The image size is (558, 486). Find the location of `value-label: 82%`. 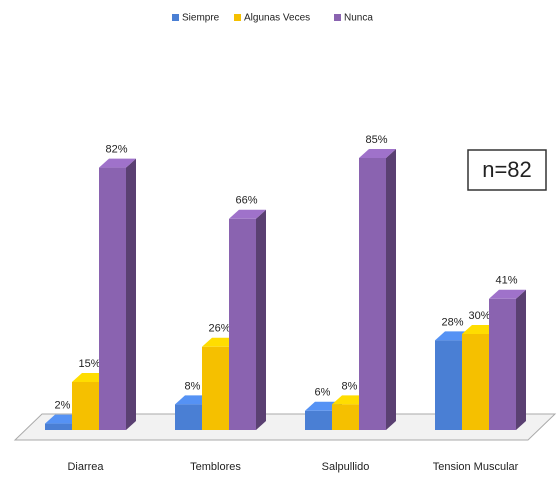

value-label: 82% is located at coordinates (116, 150).